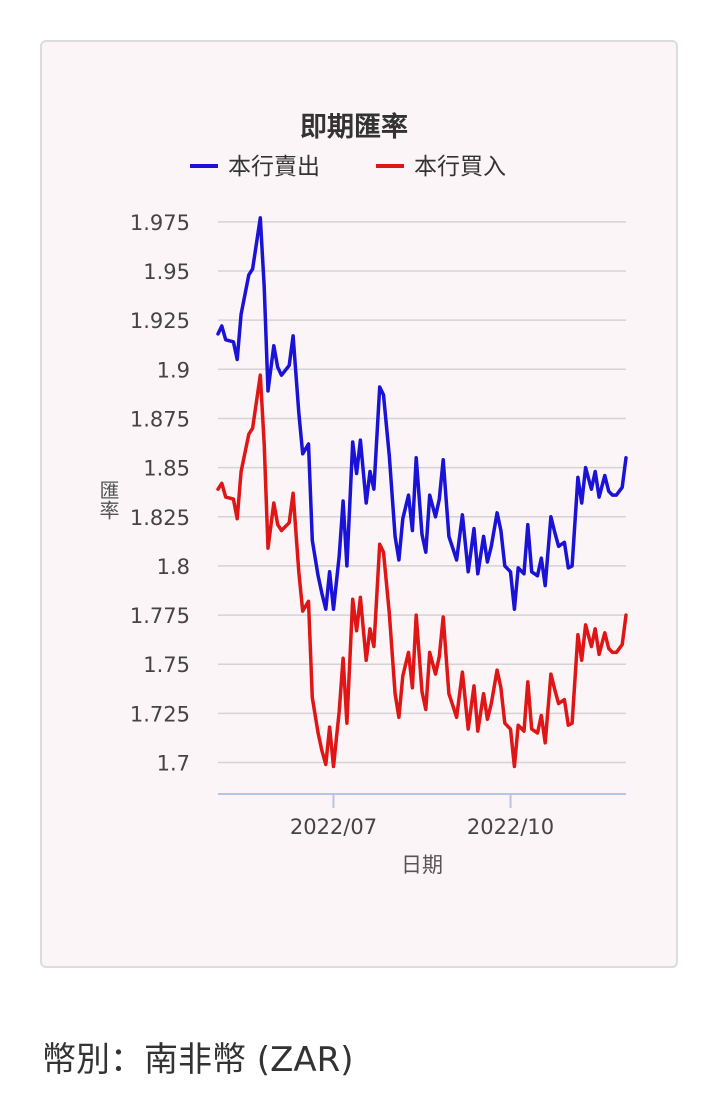  I want to click on currency-label: 幣別, so click(76, 1060).